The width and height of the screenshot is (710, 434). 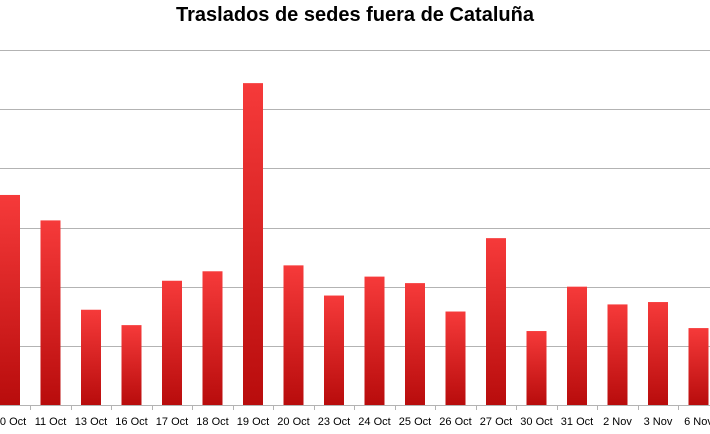 I want to click on x-tick-label: 31 Oct, so click(x=577, y=422).